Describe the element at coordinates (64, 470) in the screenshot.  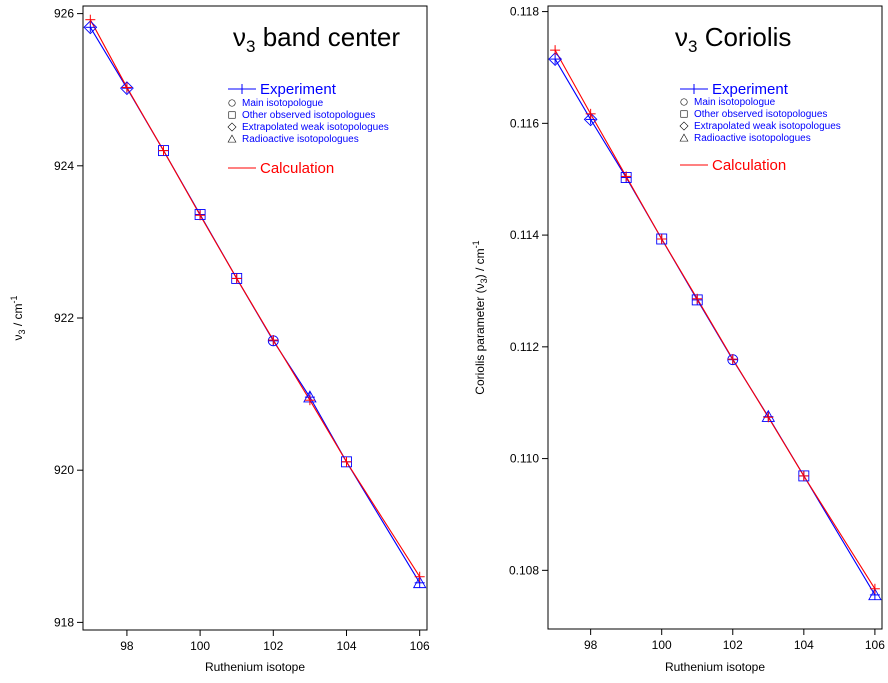
I see `y-tick-label: 920` at that location.